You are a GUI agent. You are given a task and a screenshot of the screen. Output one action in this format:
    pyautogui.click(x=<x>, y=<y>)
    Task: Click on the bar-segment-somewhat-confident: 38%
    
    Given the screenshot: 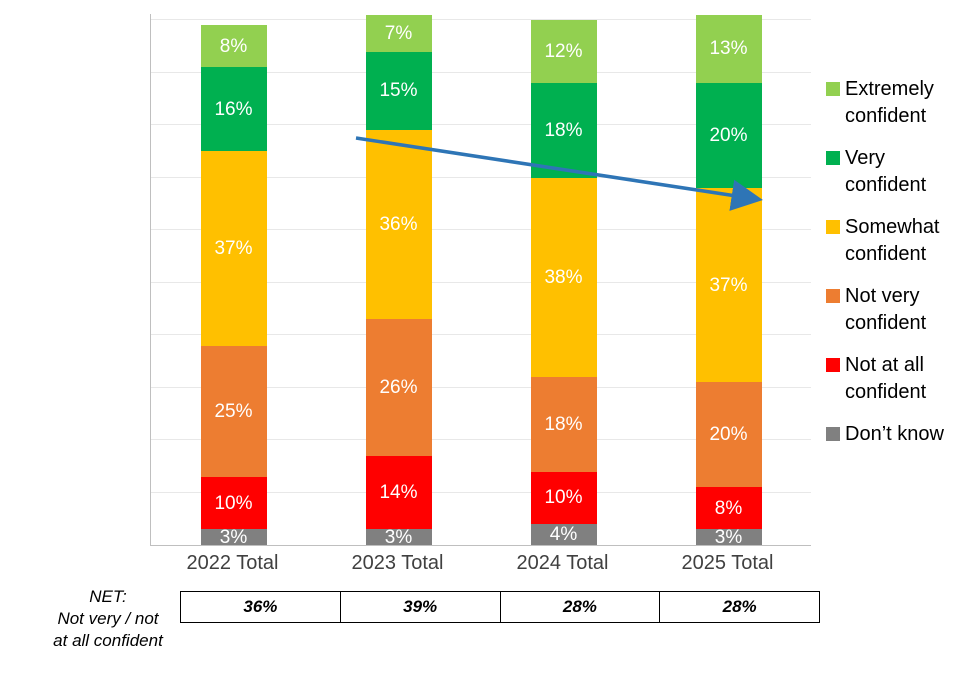 What is the action you would take?
    pyautogui.click(x=563, y=277)
    